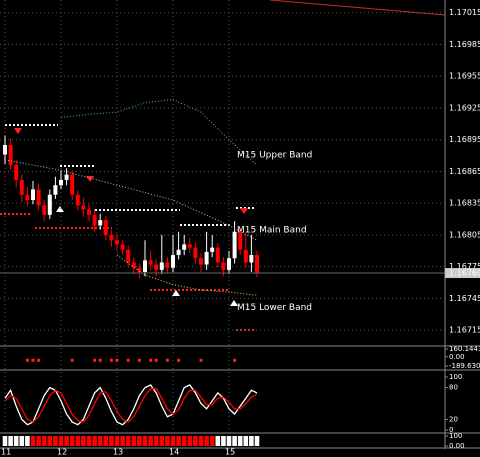  Describe the element at coordinates (357, 8) in the screenshot. I see `trend-line` at that location.